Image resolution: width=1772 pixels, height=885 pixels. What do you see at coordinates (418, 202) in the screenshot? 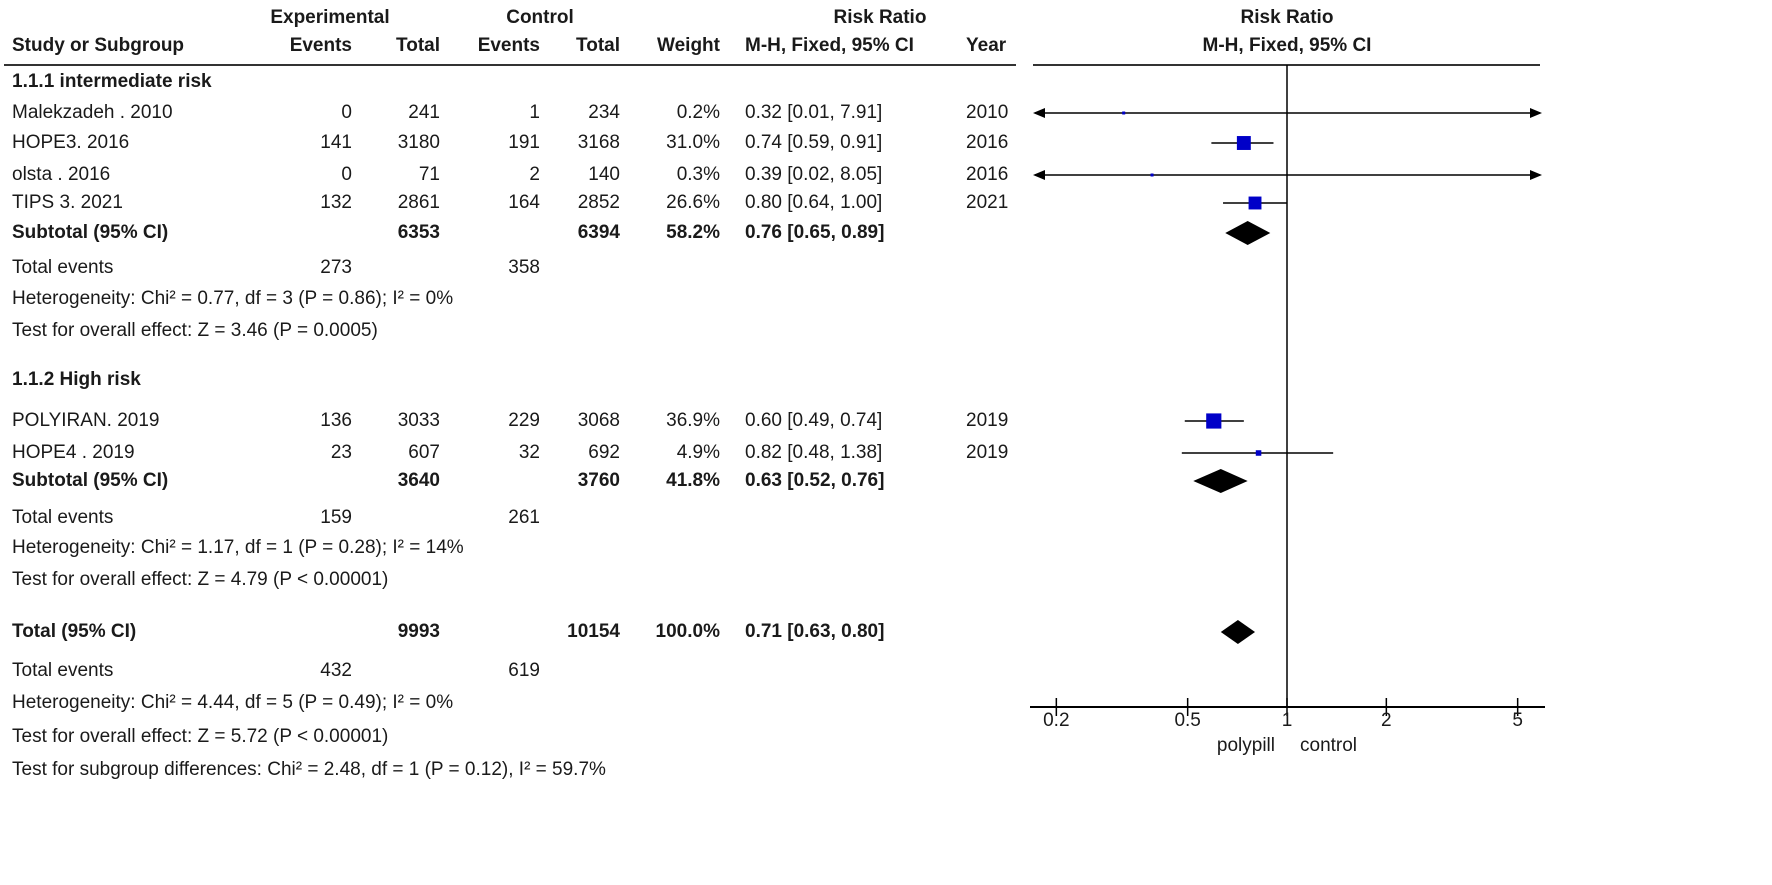
I see `exp-total: 2861` at bounding box center [418, 202].